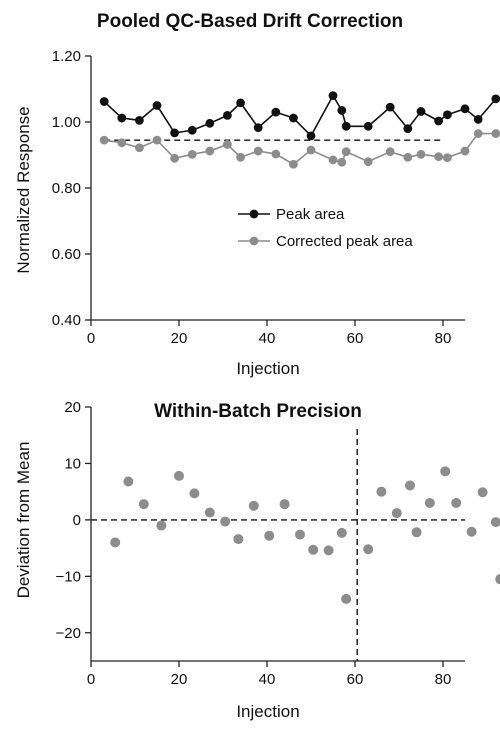 The height and width of the screenshot is (731, 500). Describe the element at coordinates (344, 241) in the screenshot. I see `legend-label: Corrected peak area` at that location.